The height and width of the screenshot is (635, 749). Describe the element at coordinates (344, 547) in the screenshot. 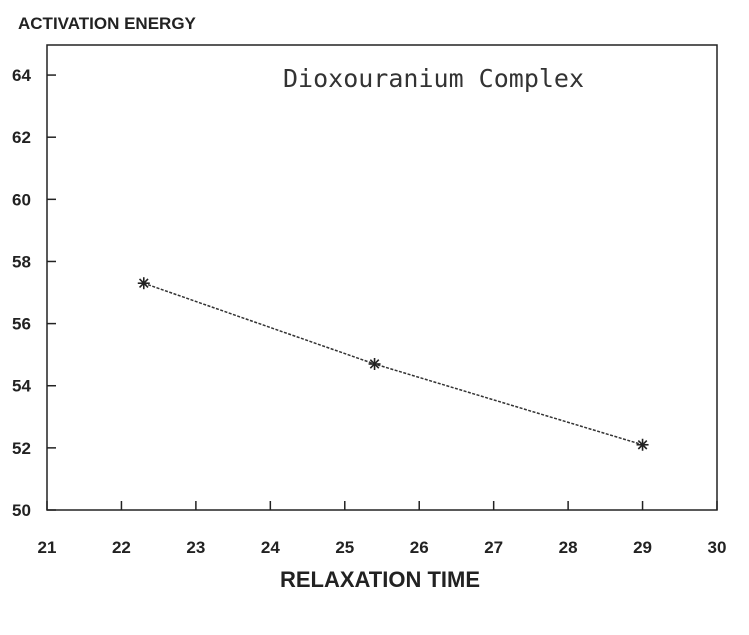

I see `x-tick-label: 25` at that location.